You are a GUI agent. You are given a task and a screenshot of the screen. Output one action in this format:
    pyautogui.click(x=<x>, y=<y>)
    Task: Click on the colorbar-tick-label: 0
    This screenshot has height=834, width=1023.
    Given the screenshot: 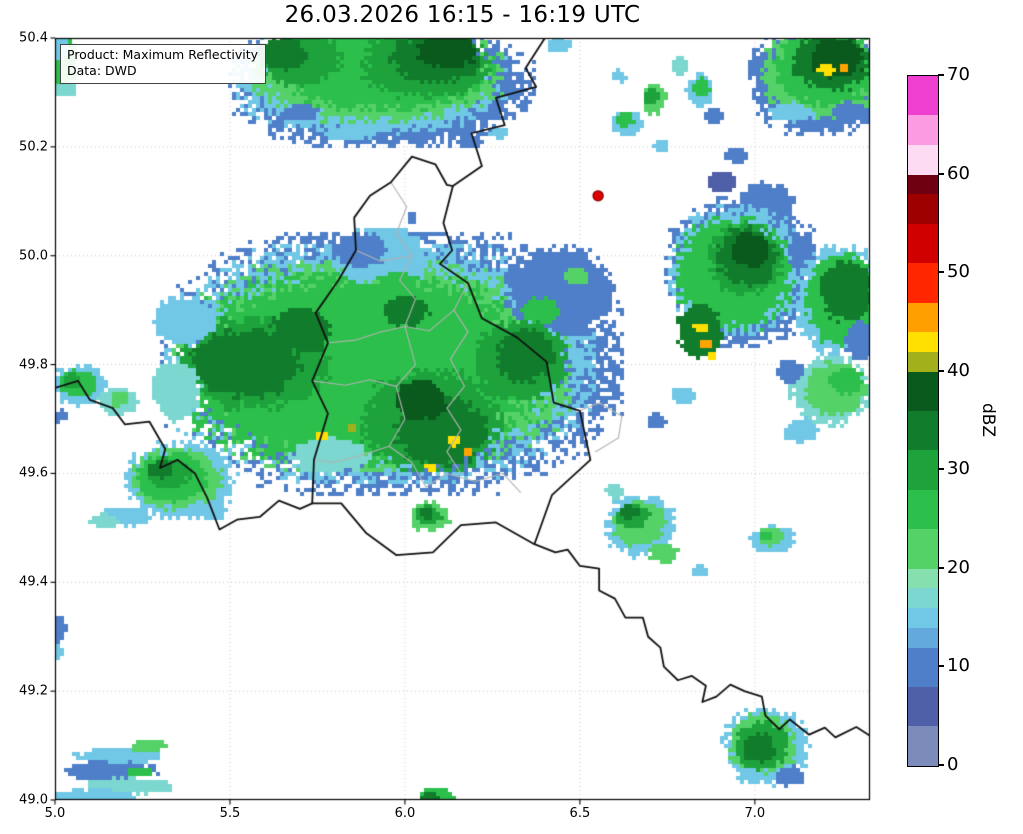 What is the action you would take?
    pyautogui.click(x=953, y=765)
    